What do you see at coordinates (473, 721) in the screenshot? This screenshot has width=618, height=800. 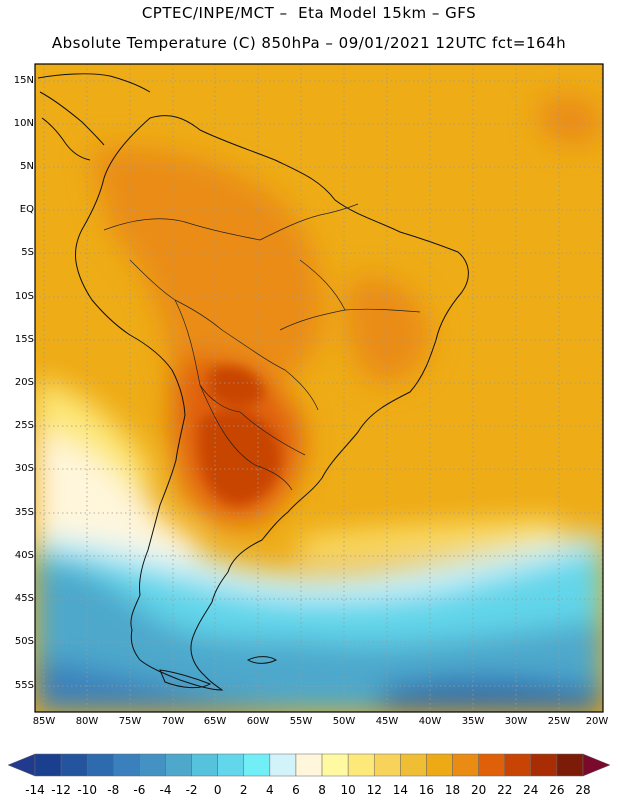 I see `lon-label: 35W` at bounding box center [473, 721].